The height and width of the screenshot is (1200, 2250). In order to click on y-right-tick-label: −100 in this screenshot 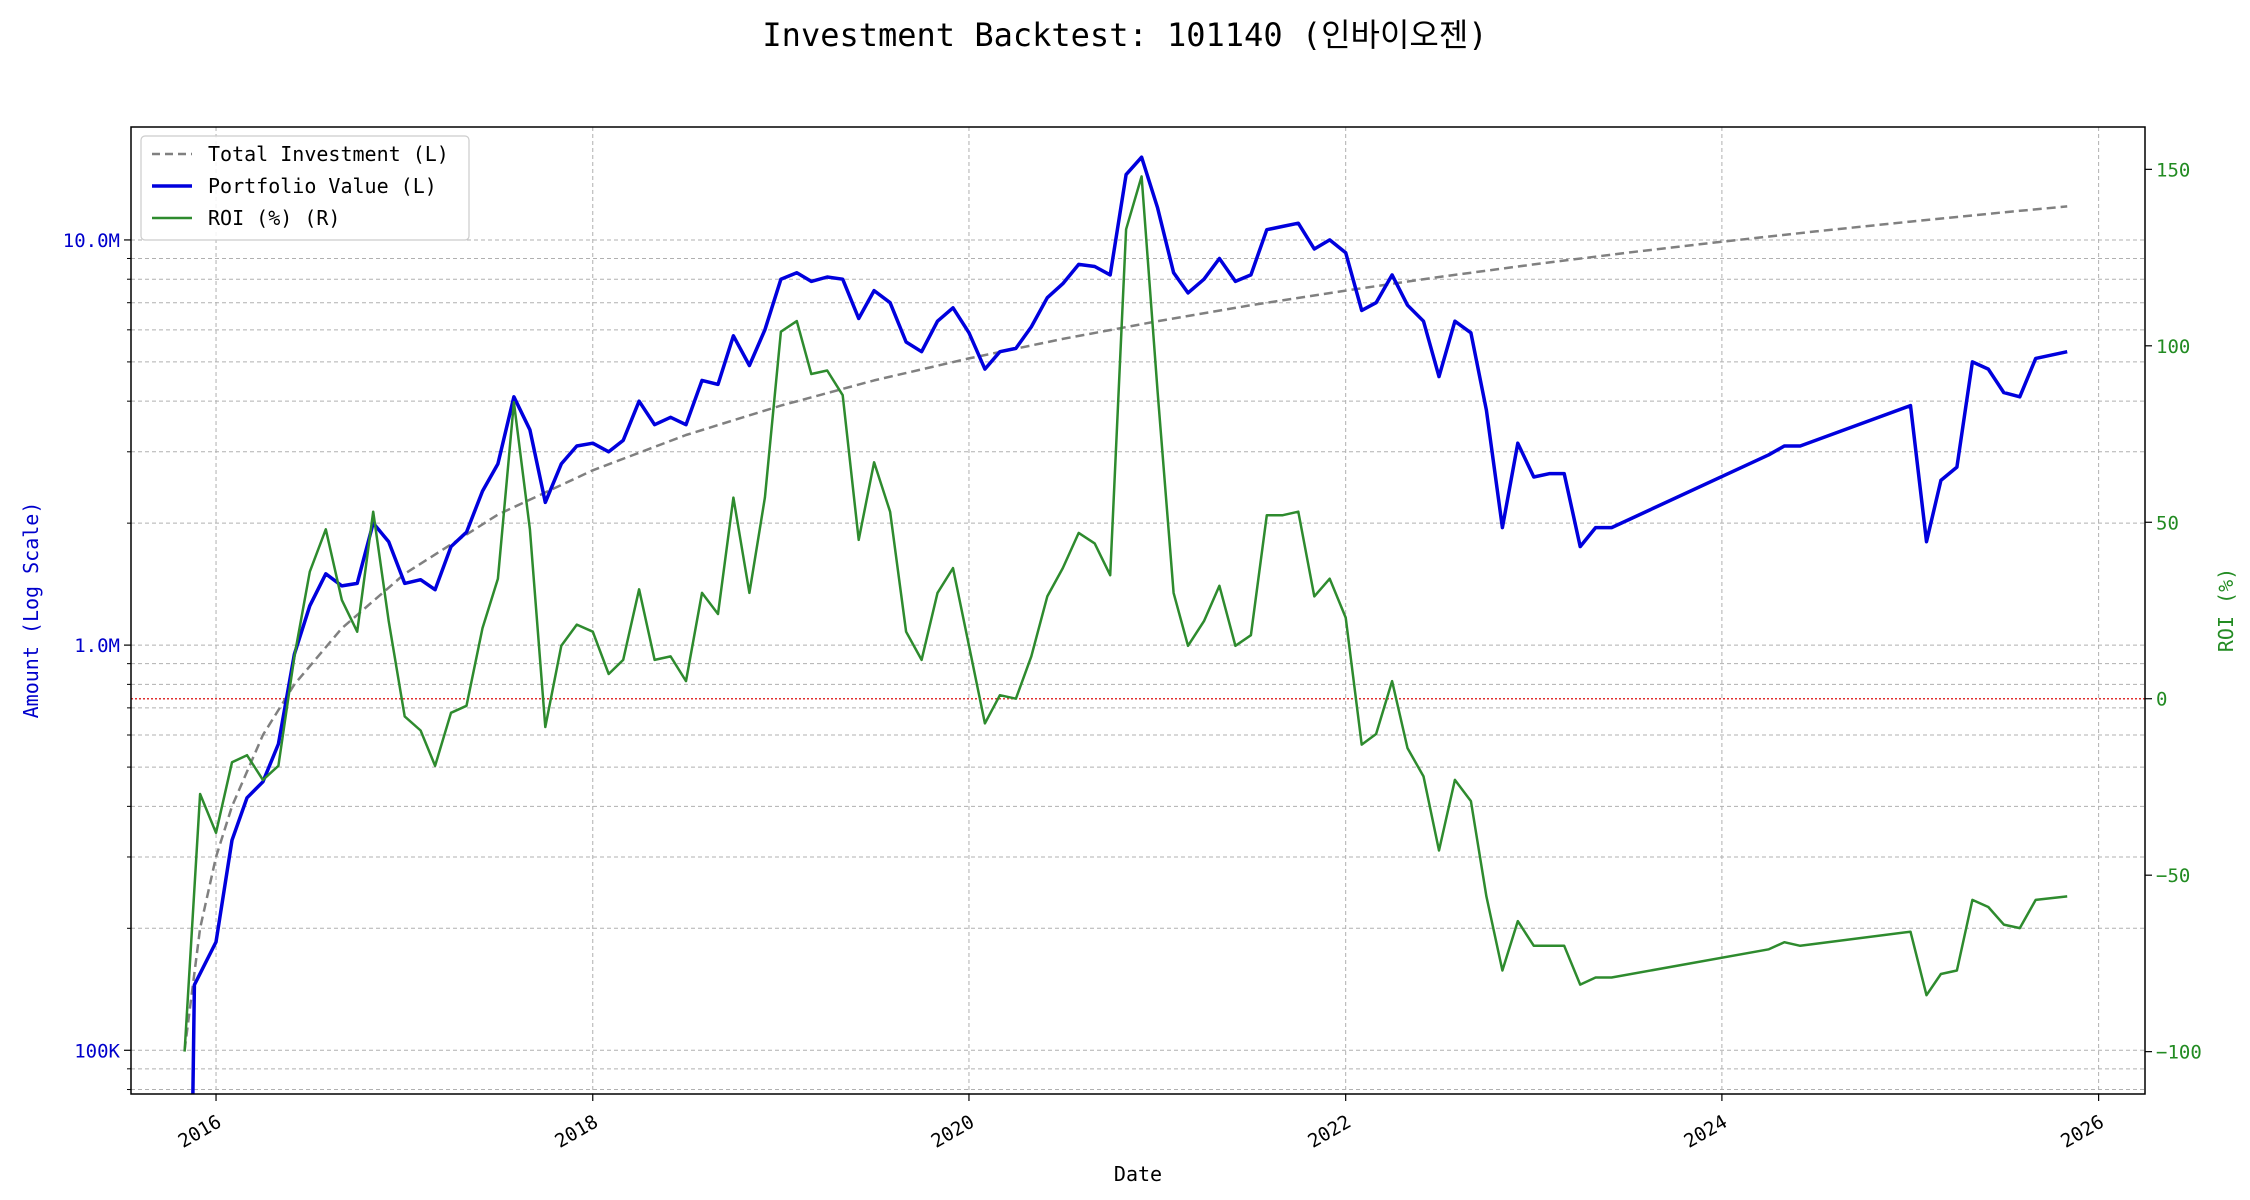, I will do `click(2179, 1053)`.